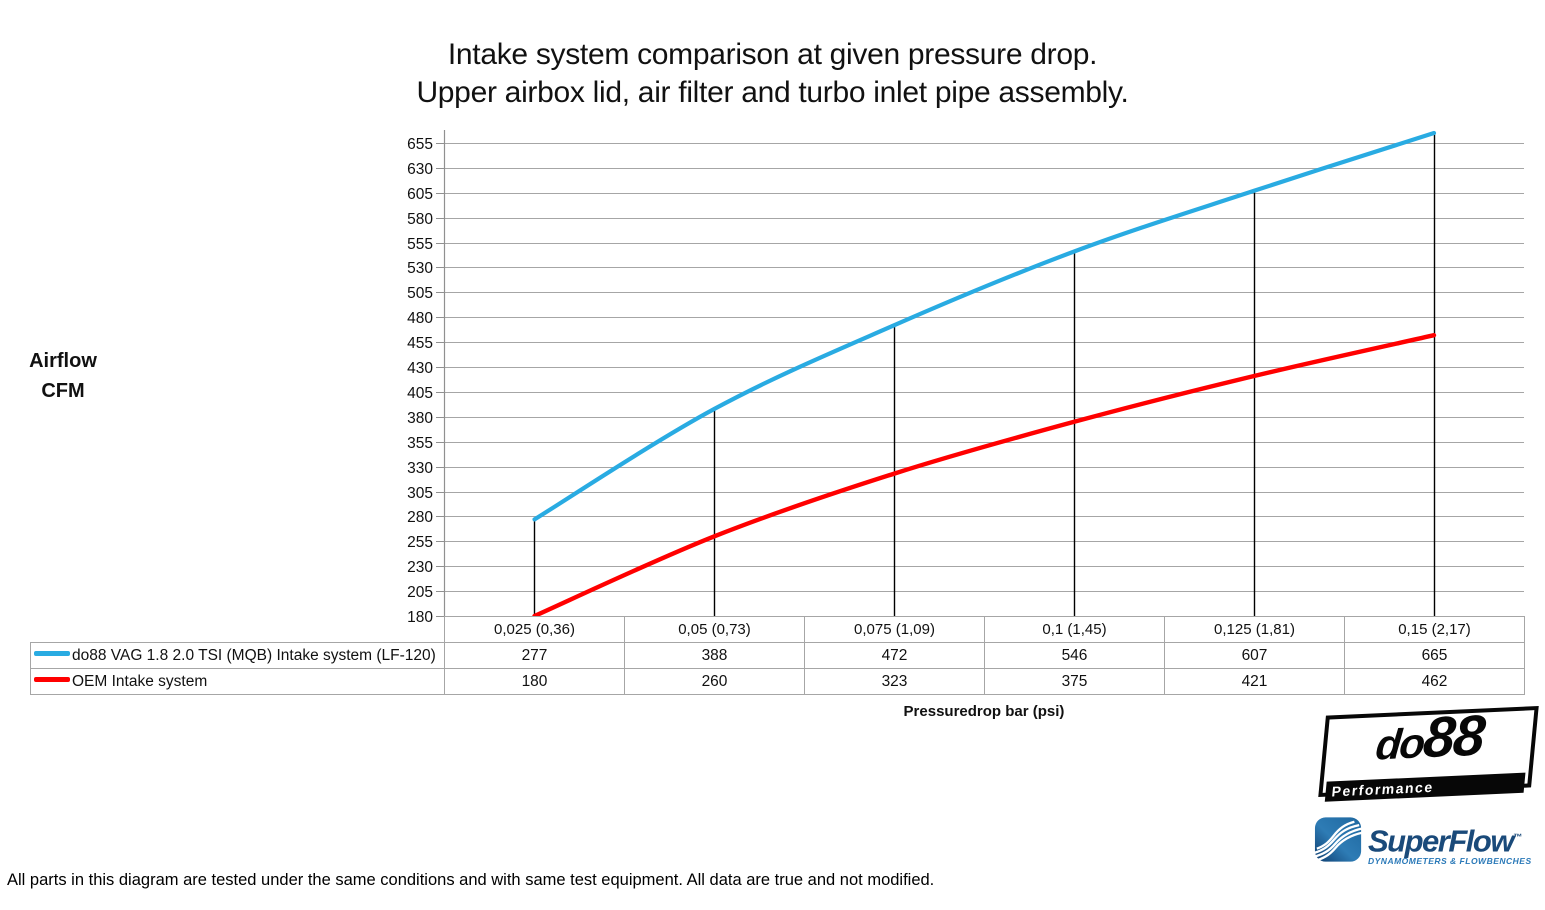 Image resolution: width=1545 pixels, height=910 pixels. Describe the element at coordinates (1338, 840) in the screenshot. I see `superflow-wave-icon` at that location.